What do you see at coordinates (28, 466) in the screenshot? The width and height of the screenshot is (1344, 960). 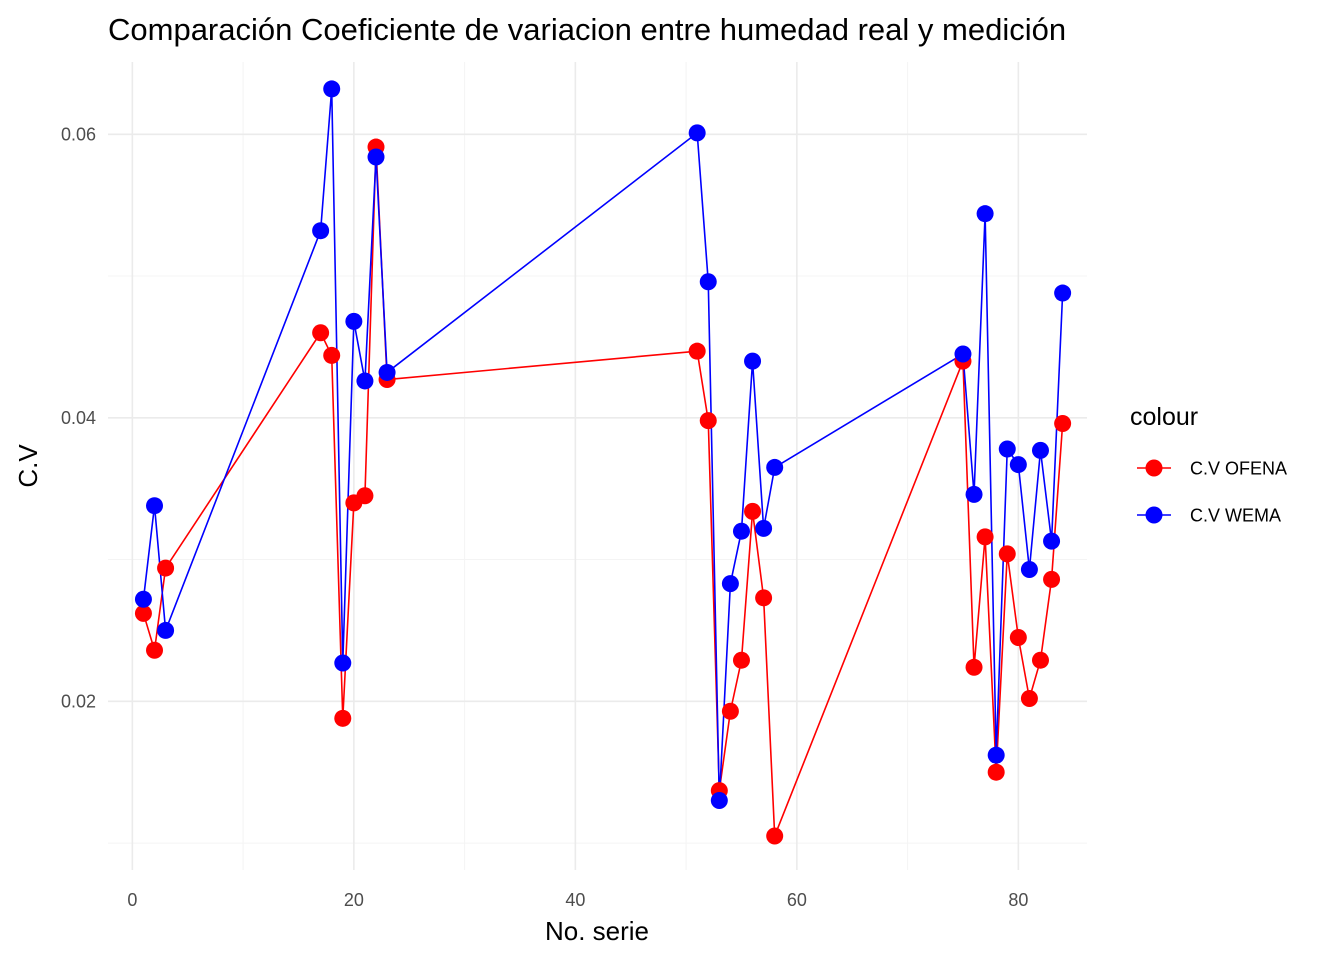 I see `y-axis-title: C.V` at bounding box center [28, 466].